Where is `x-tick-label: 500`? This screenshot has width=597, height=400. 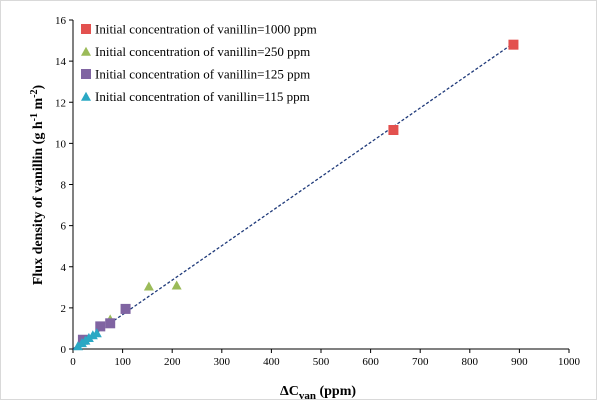 x-tick-label: 500 is located at coordinates (321, 362).